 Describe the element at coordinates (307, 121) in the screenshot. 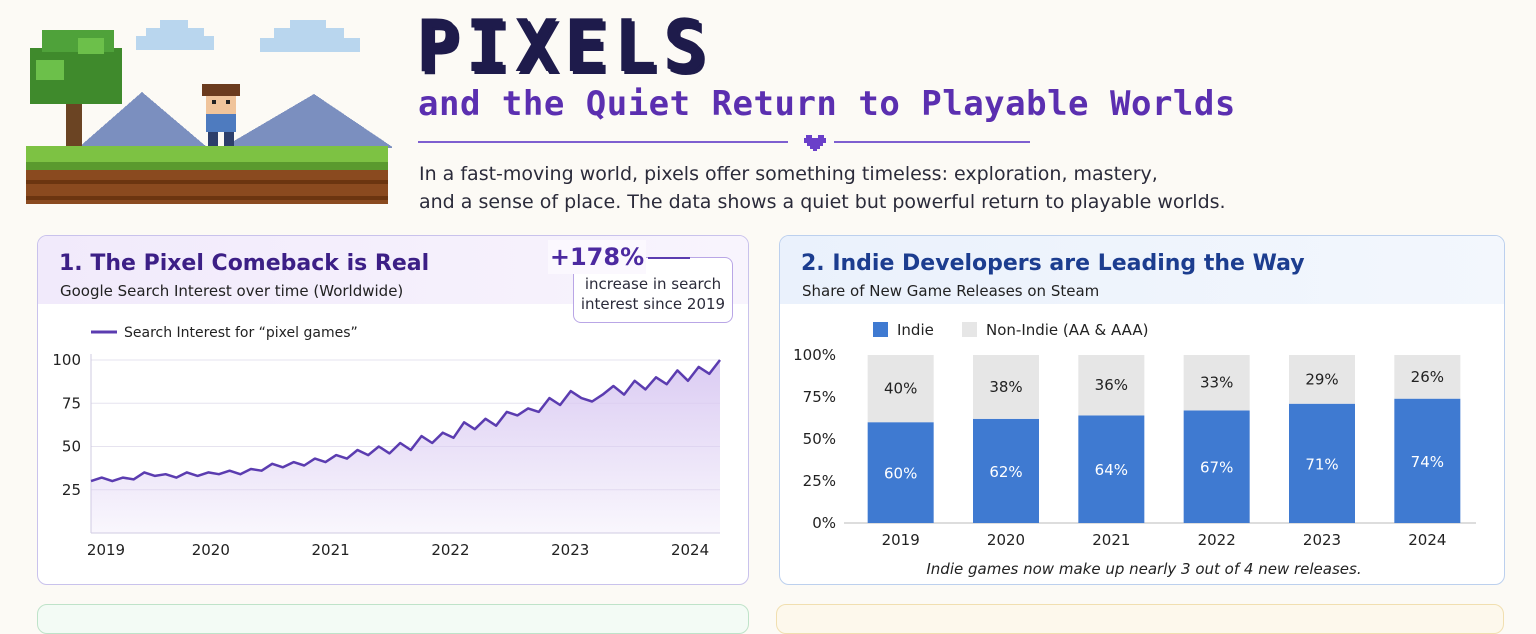

I see `mountain-icon` at that location.